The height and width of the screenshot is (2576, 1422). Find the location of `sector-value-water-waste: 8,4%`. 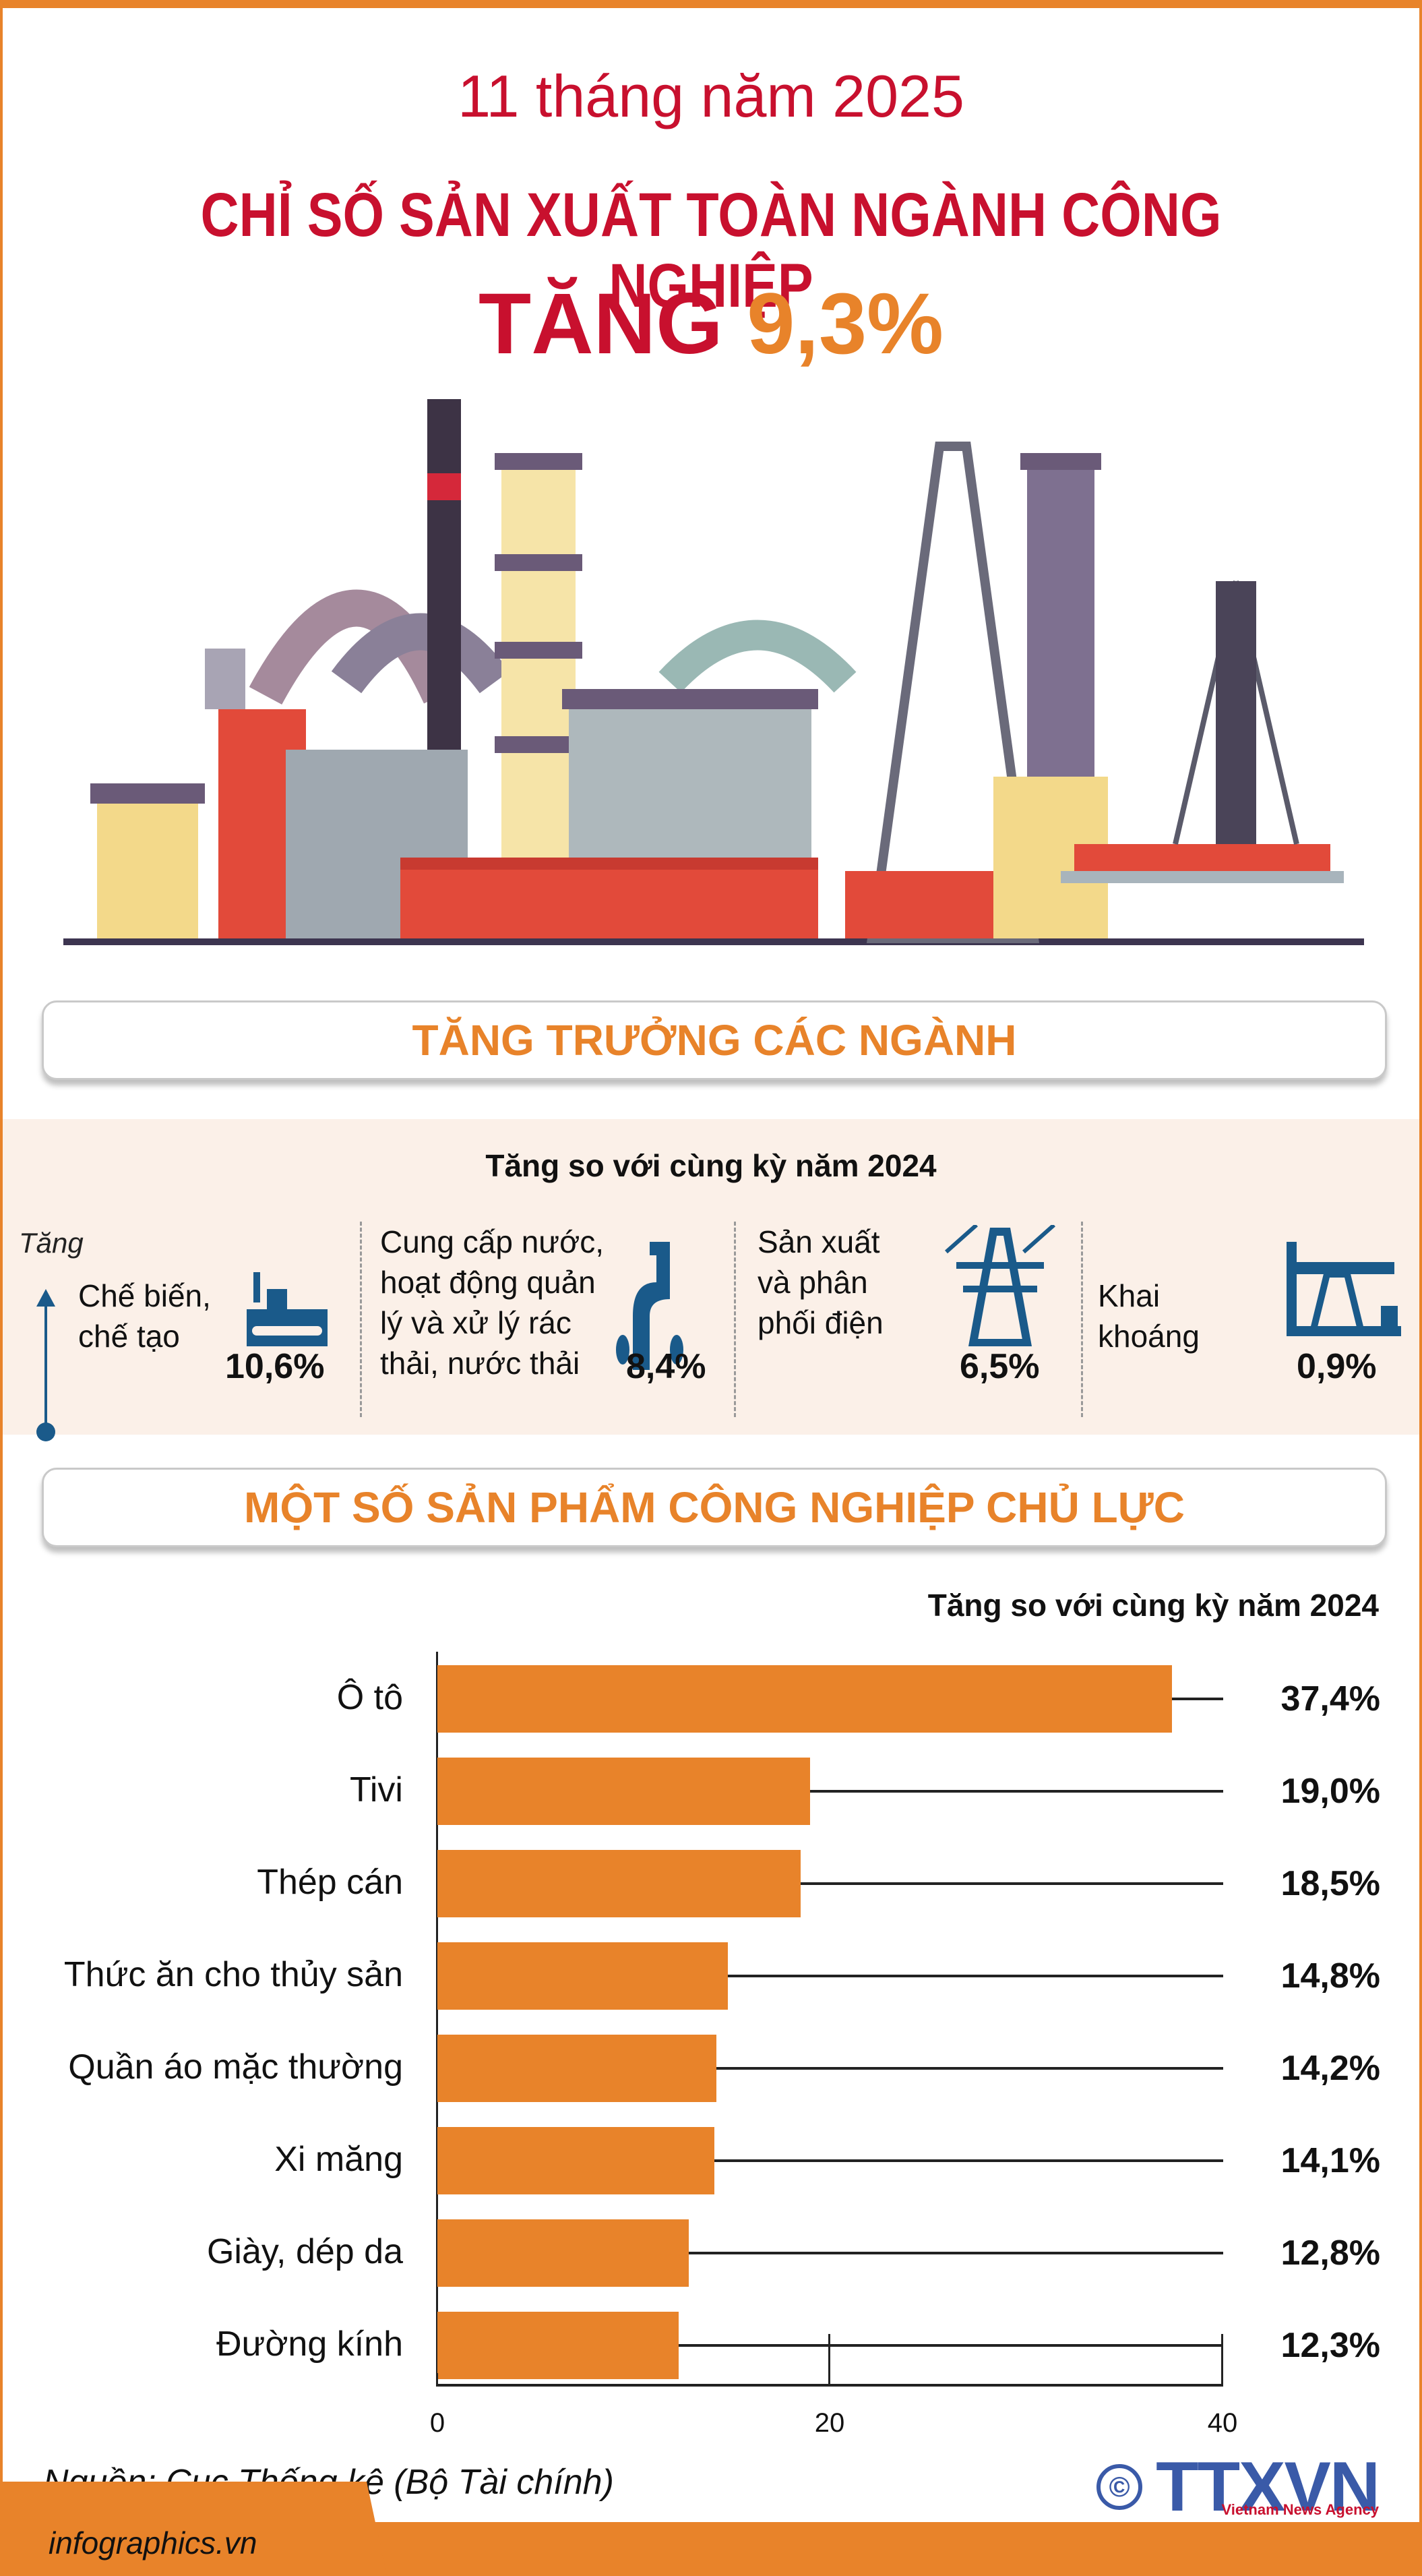

sector-value-water-waste: 8,4% is located at coordinates (666, 1366).